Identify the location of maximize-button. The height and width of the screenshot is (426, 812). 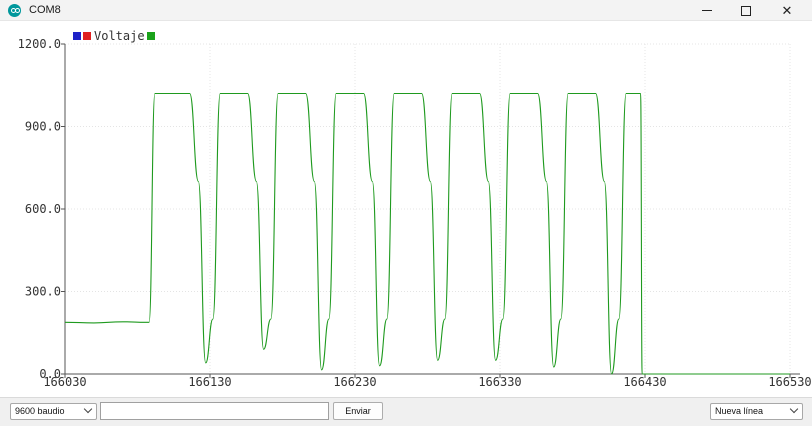
(746, 10).